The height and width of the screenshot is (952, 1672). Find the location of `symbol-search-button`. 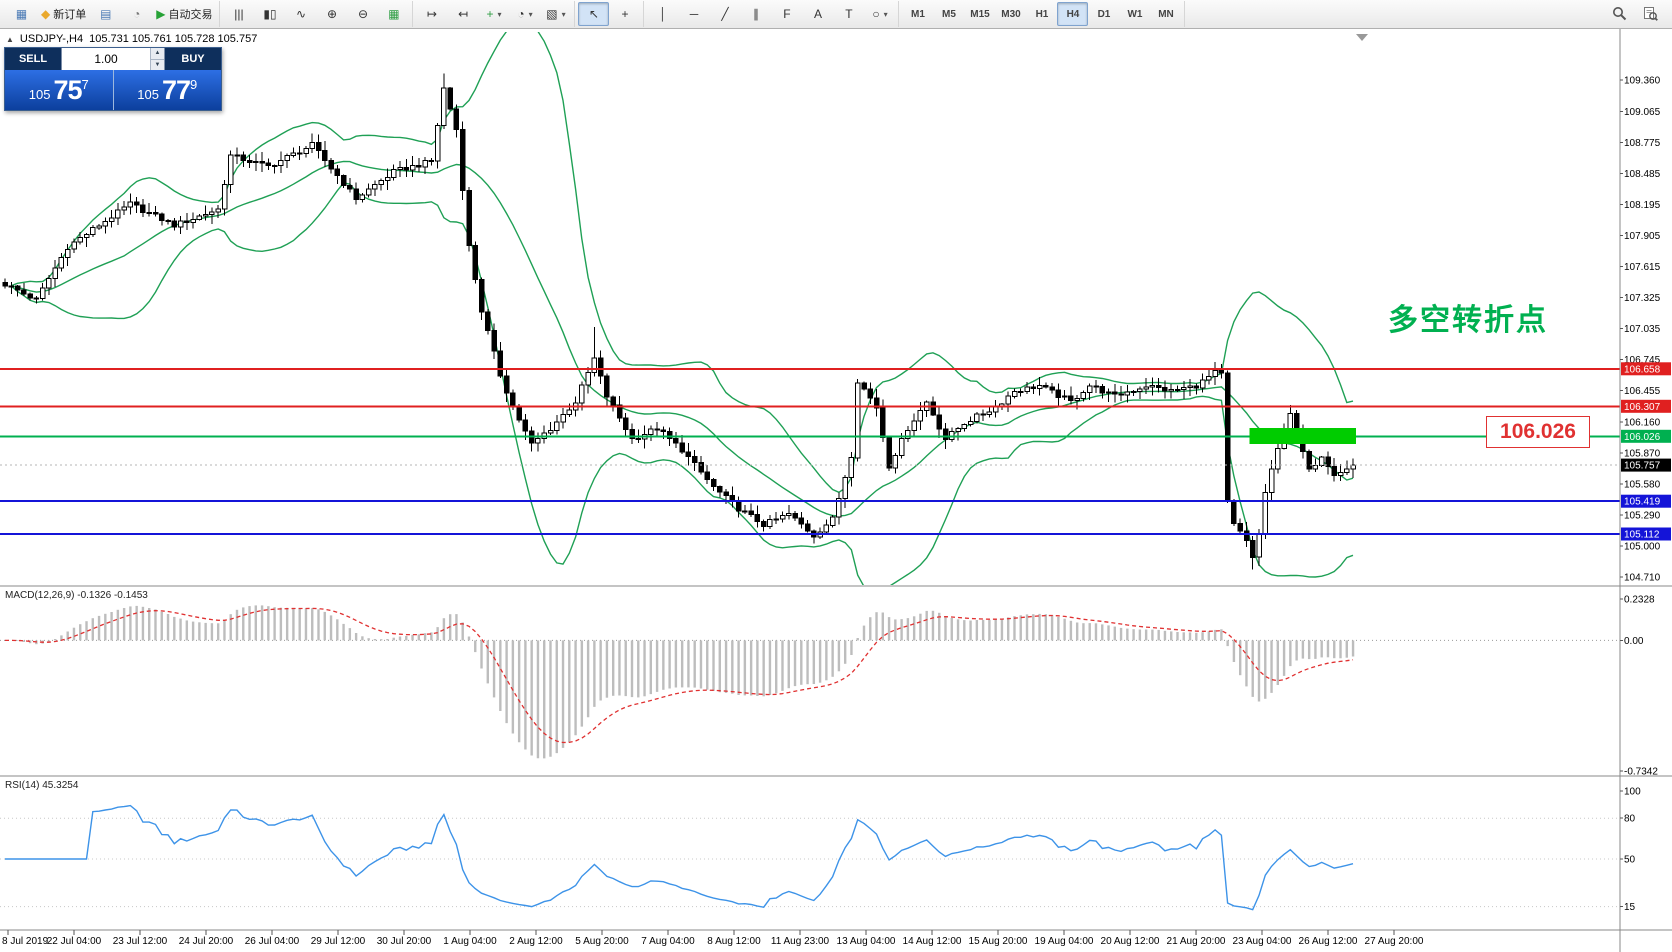

symbol-search-button is located at coordinates (1619, 14).